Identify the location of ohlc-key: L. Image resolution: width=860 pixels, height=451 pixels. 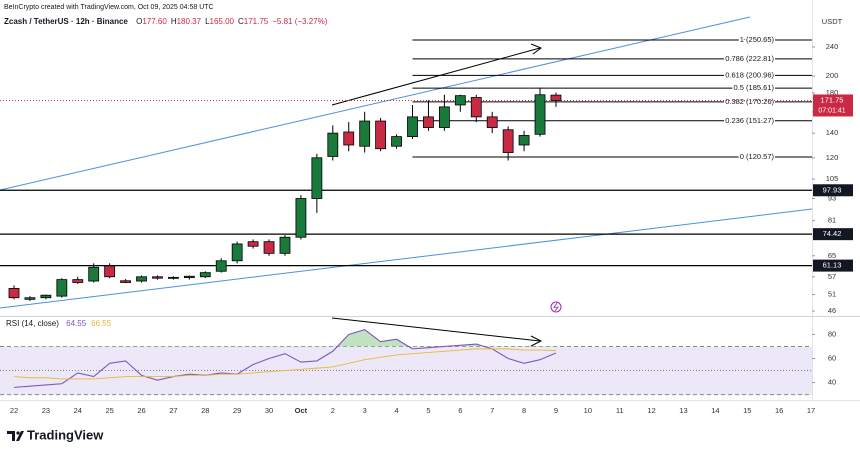
(207, 21).